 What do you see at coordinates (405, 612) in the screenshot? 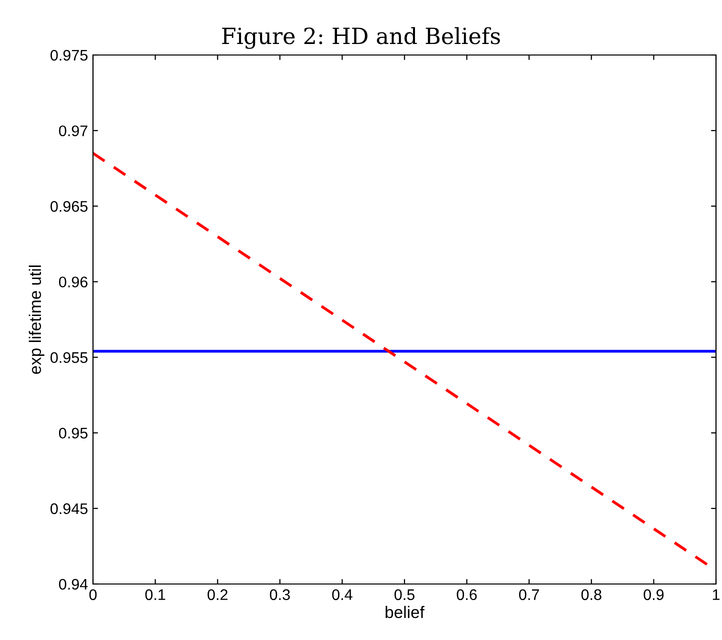
I see `x-axis-title: belief` at bounding box center [405, 612].